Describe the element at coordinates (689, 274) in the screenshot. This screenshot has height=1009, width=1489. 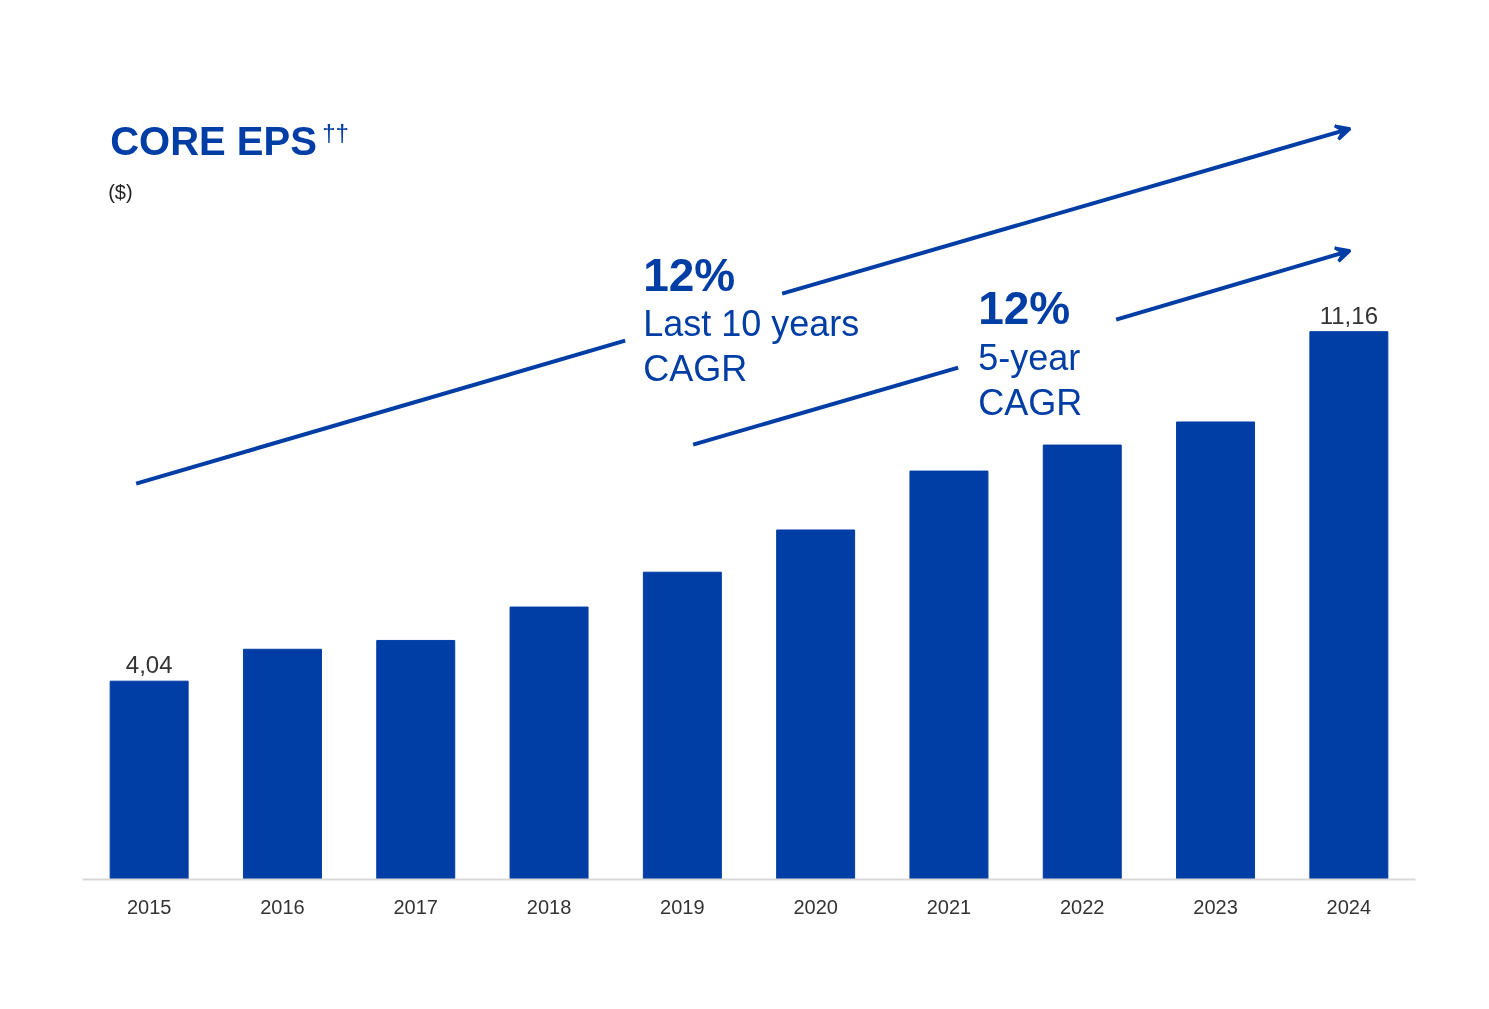
I see `text: 12%` at that location.